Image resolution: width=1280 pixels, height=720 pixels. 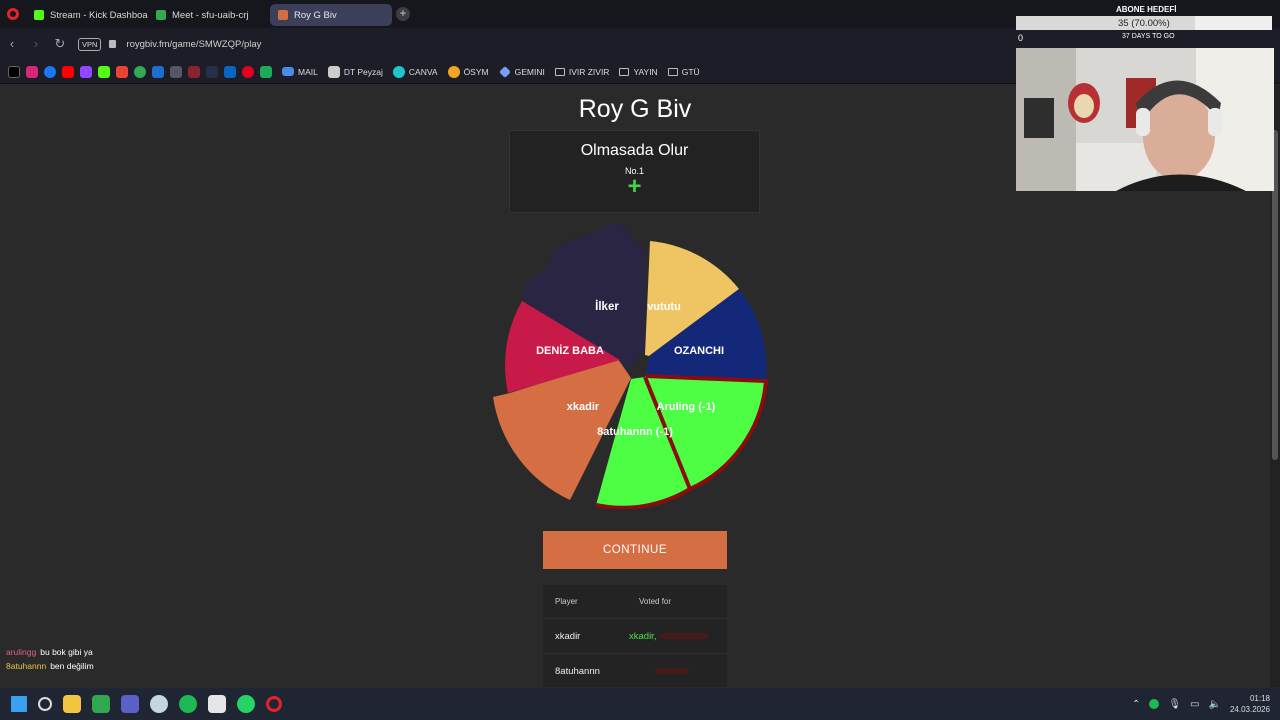 What do you see at coordinates (635, 602) in the screenshot?
I see `votes-table-header: Player Voted for` at bounding box center [635, 602].